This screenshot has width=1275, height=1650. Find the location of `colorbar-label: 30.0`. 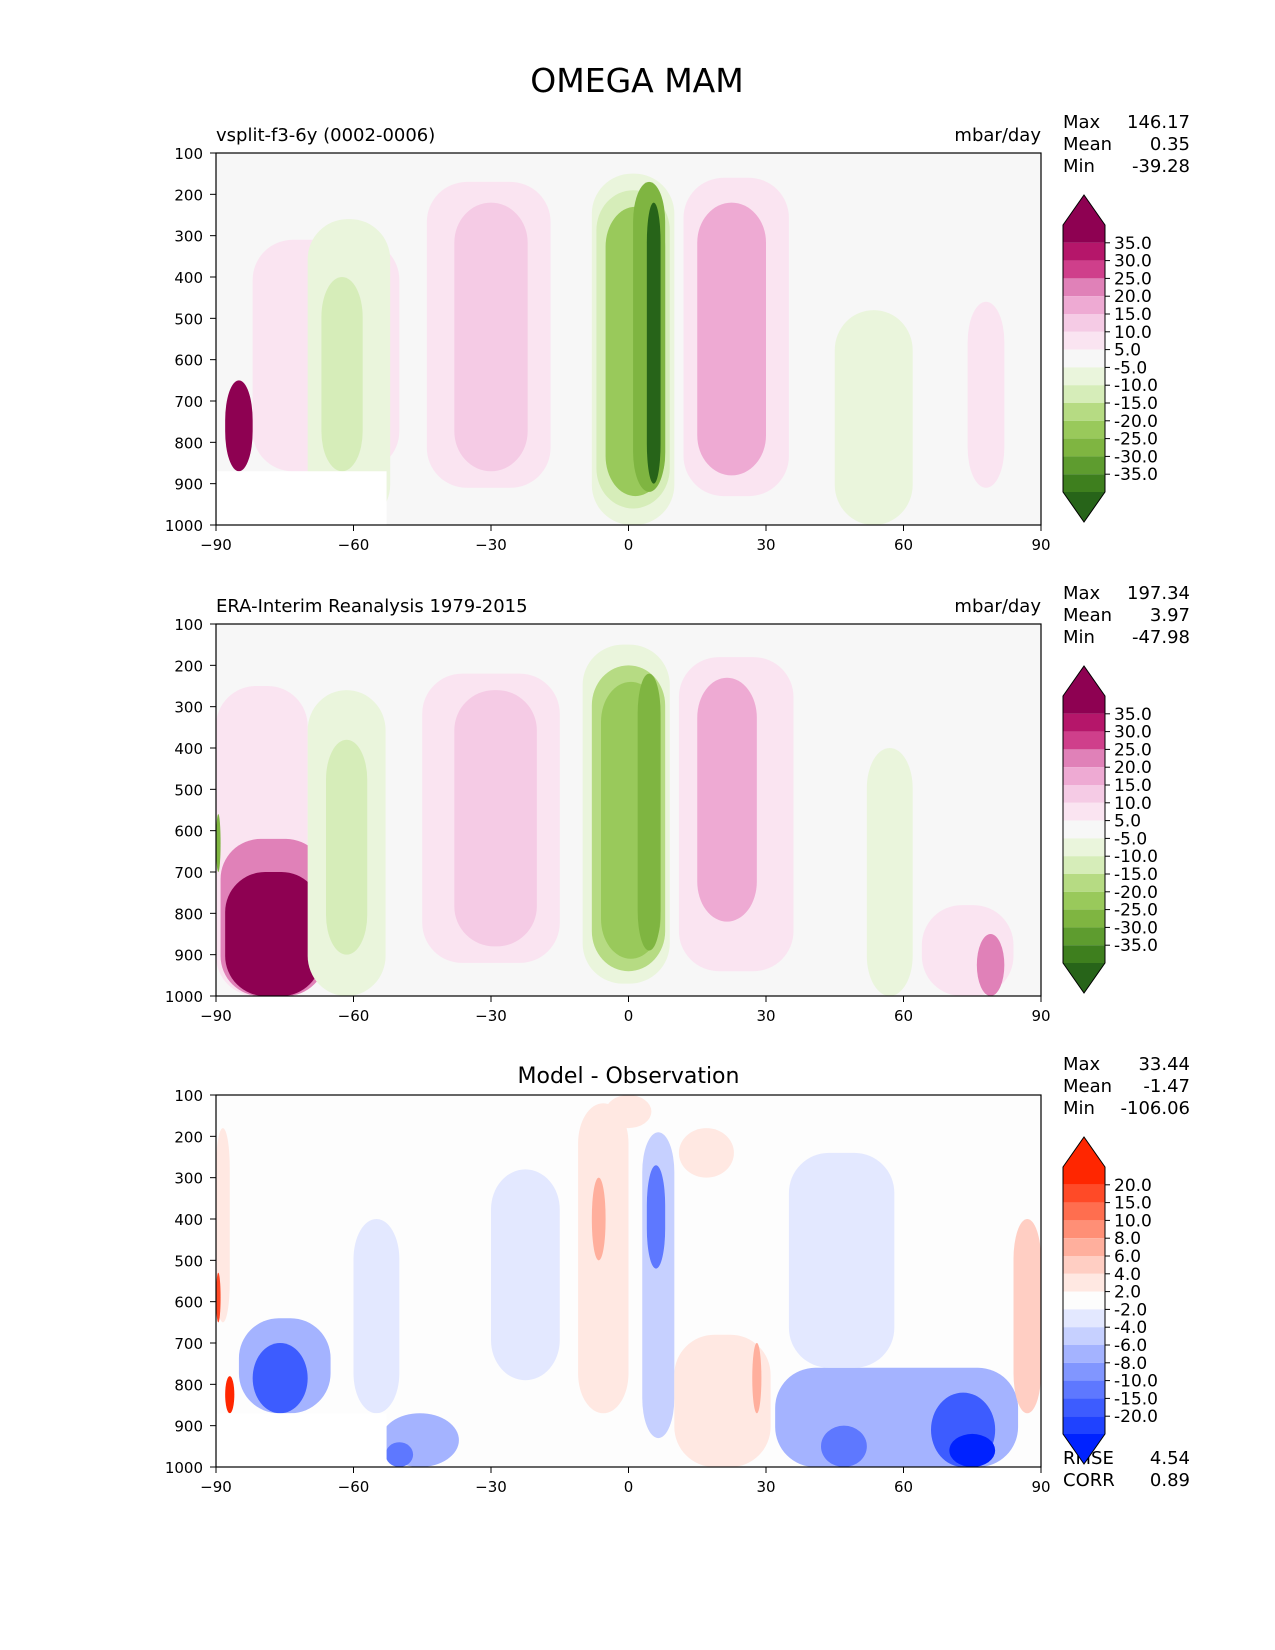

colorbar-label: 30.0 is located at coordinates (1133, 733).